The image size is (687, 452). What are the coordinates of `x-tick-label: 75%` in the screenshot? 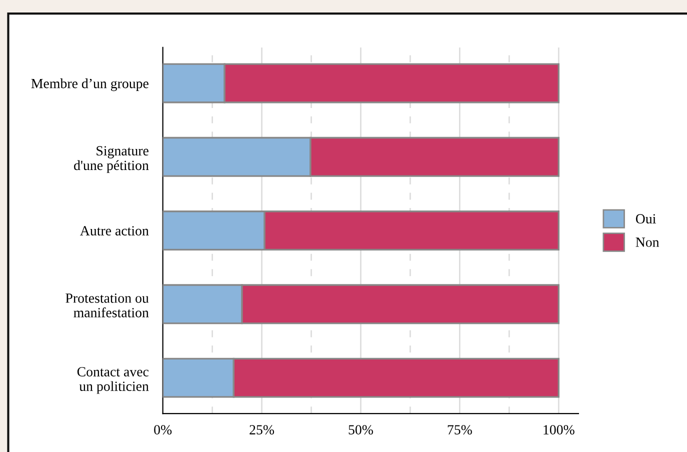 It's located at (460, 430).